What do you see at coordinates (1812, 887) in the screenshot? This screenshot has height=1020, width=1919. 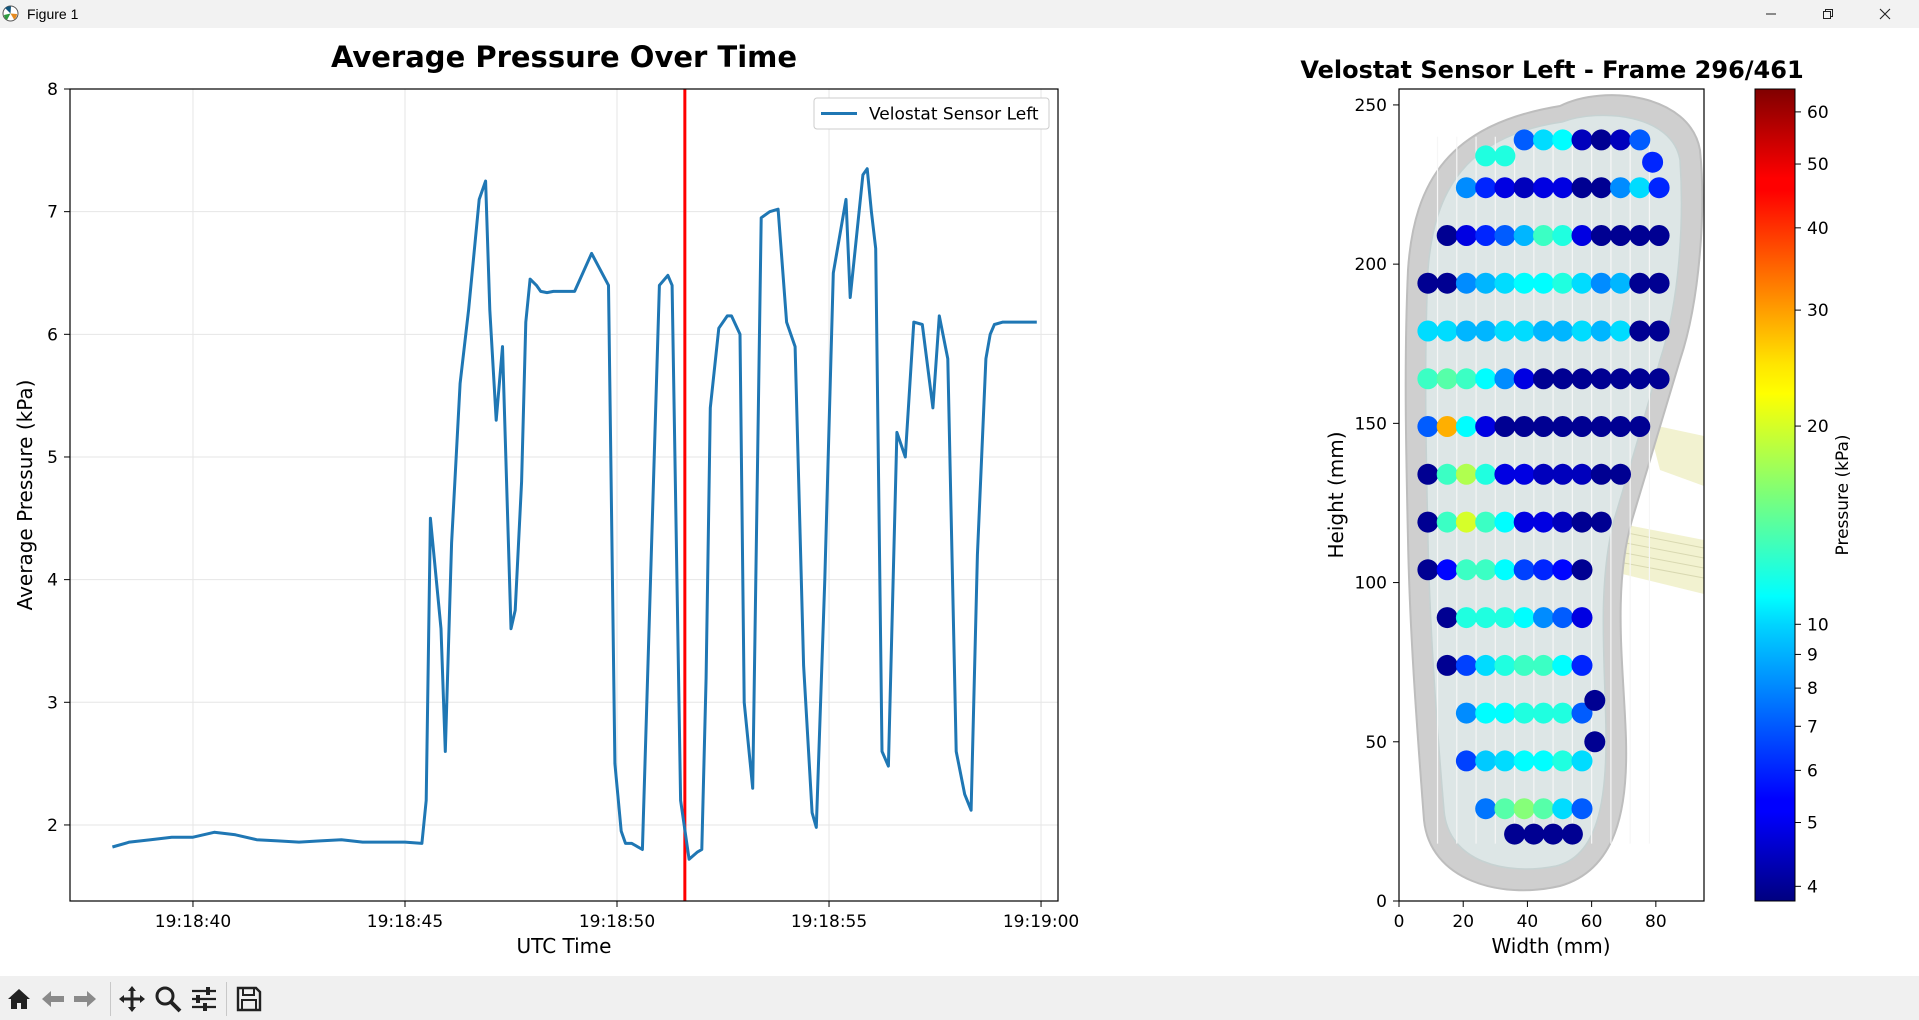 I see `colorbar-tick-label: 4` at bounding box center [1812, 887].